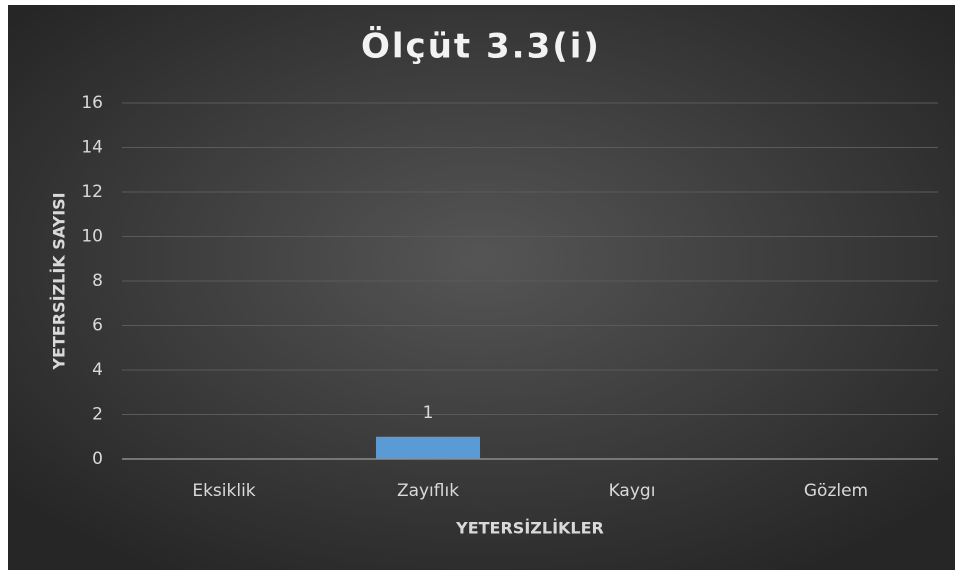 Image resolution: width=963 pixels, height=576 pixels. Describe the element at coordinates (97, 459) in the screenshot. I see `y-tick-label: 0` at that location.